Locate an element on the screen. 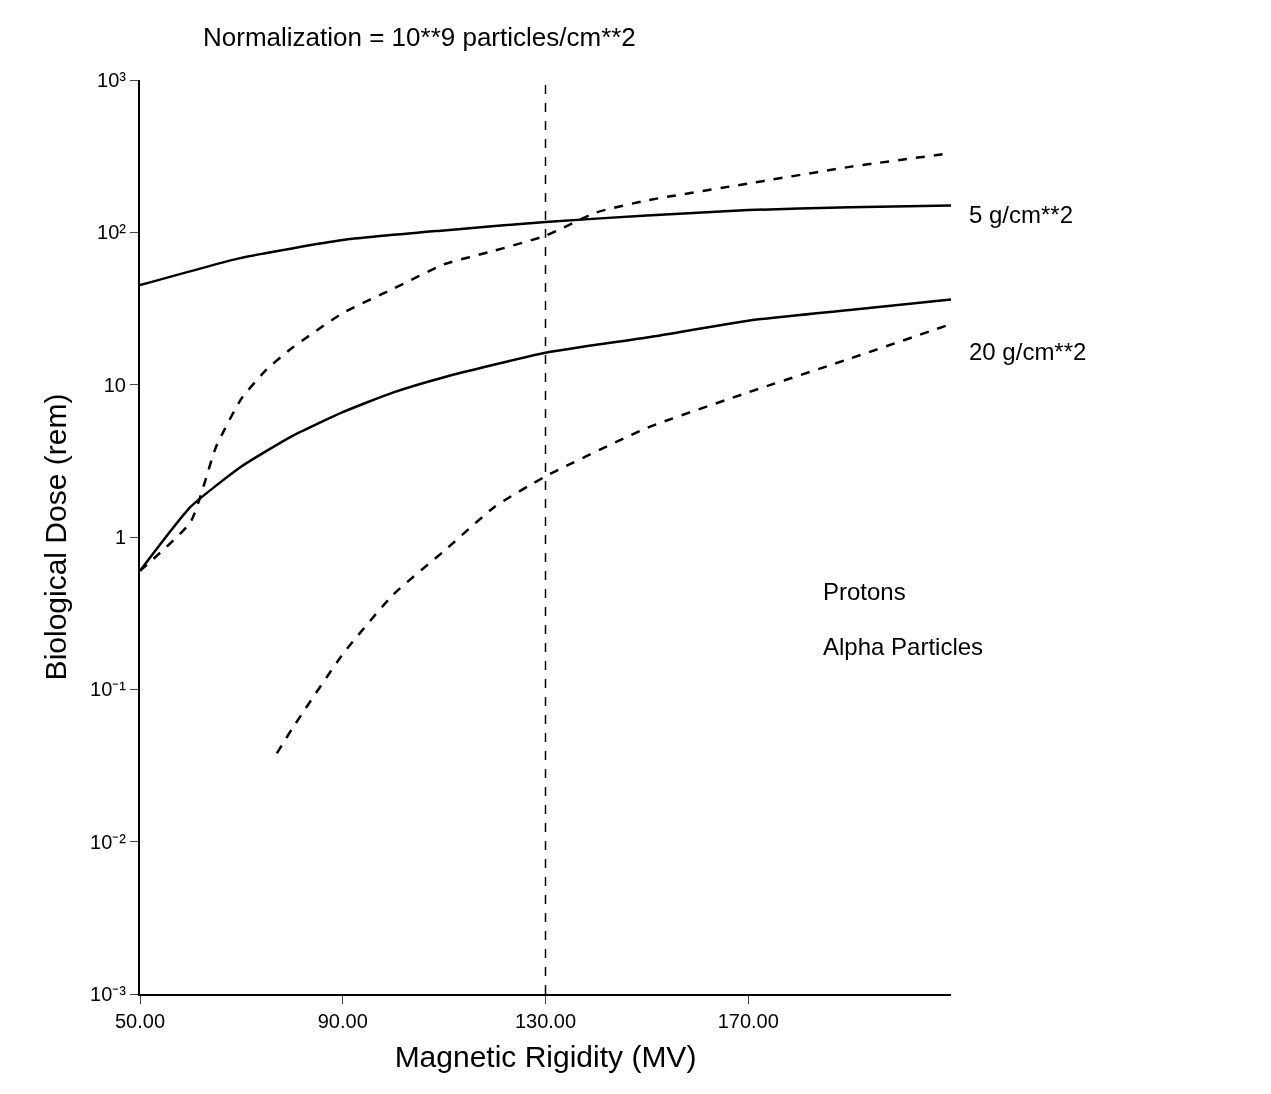  x-tick-label: 170.00 is located at coordinates (748, 1021).